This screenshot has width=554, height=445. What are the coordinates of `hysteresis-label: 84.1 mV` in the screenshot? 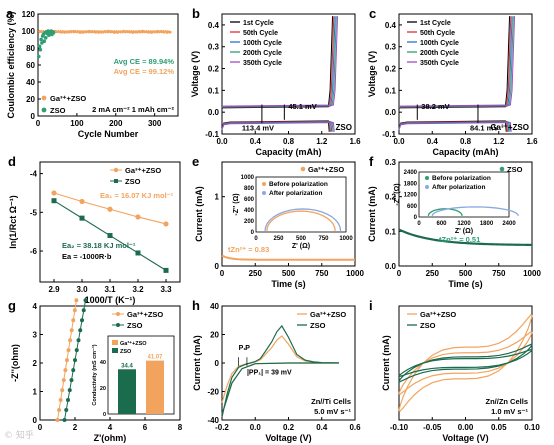 It's located at (484, 128).